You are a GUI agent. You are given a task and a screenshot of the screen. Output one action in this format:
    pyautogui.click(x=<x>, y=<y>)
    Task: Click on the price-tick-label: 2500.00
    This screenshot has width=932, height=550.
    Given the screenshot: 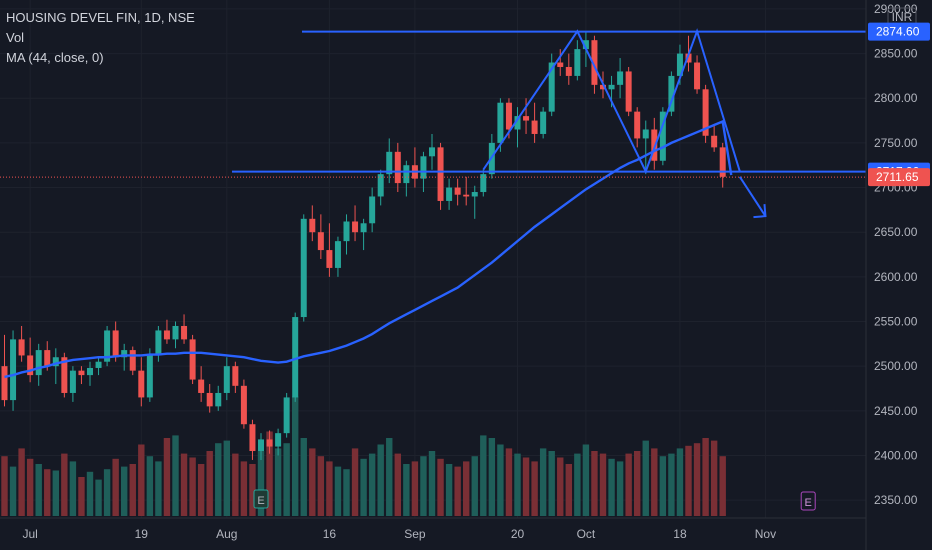 What is the action you would take?
    pyautogui.click(x=896, y=366)
    